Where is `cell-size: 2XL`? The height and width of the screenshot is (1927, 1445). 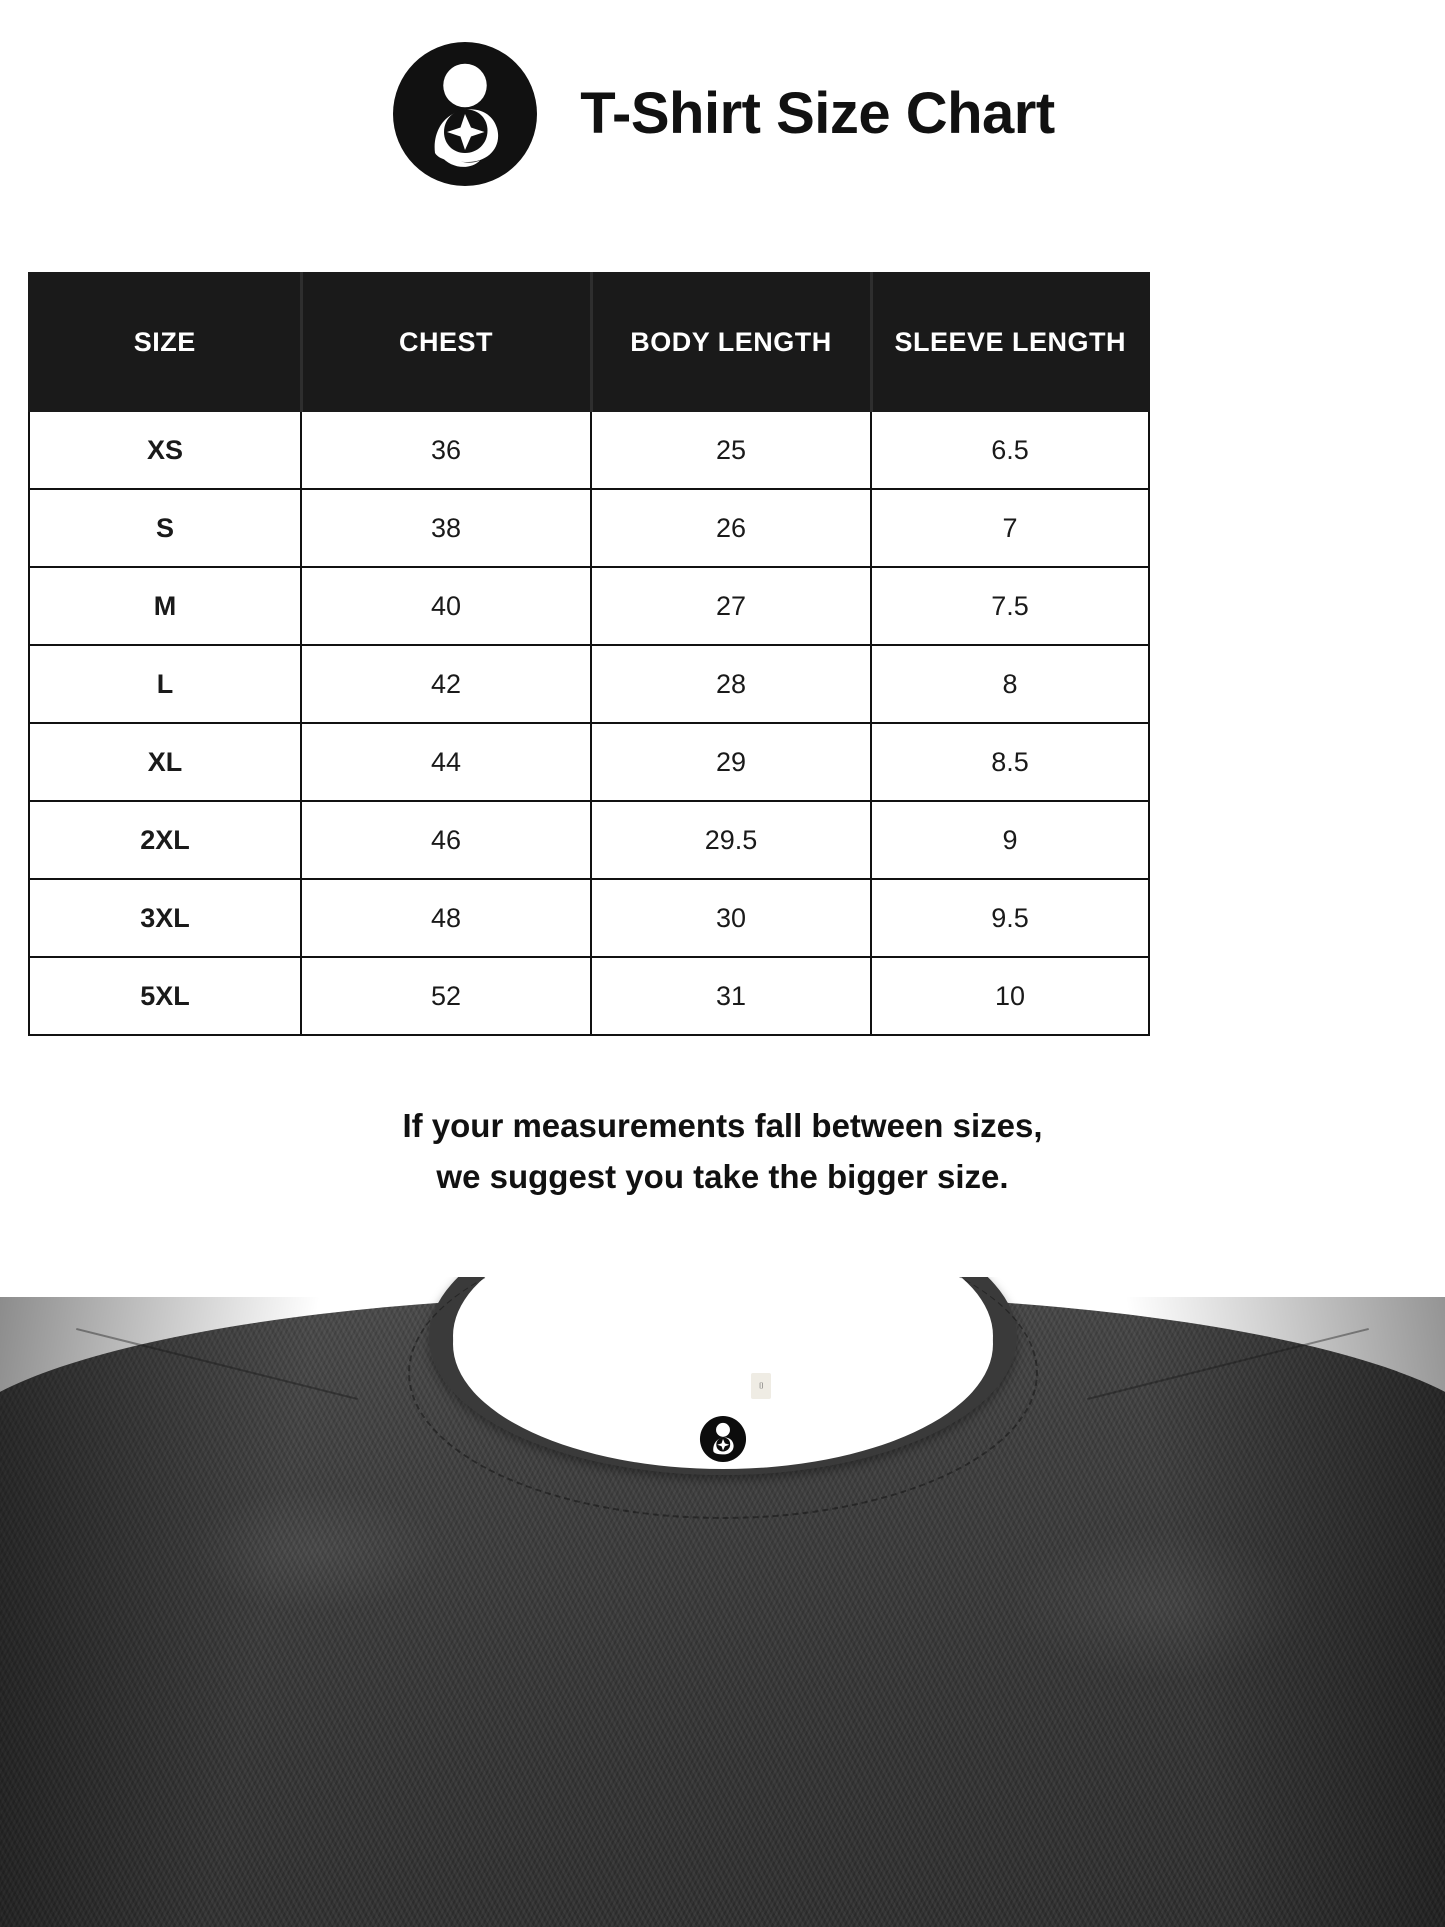
cell-size: 2XL is located at coordinates (165, 840).